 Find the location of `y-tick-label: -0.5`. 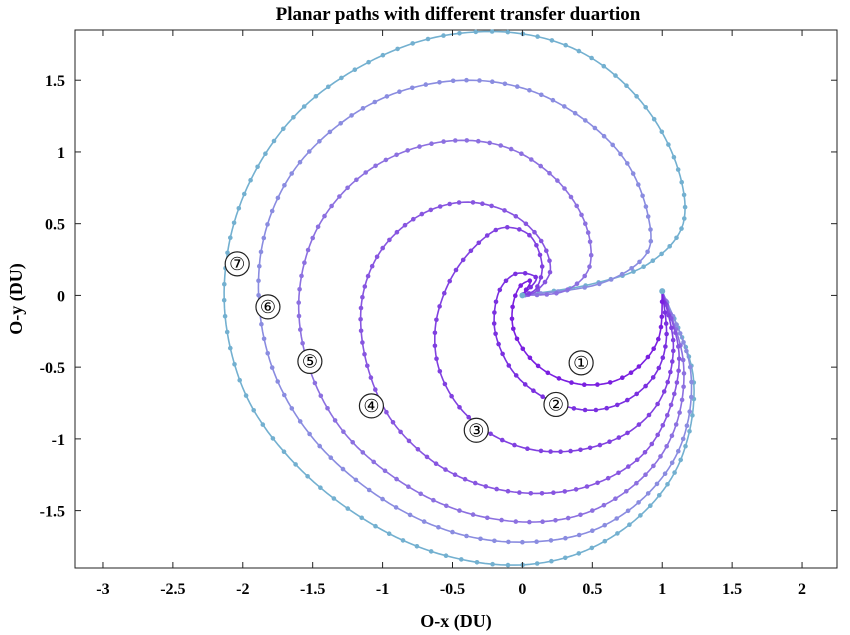

y-tick-label: -0.5 is located at coordinates (52, 368).